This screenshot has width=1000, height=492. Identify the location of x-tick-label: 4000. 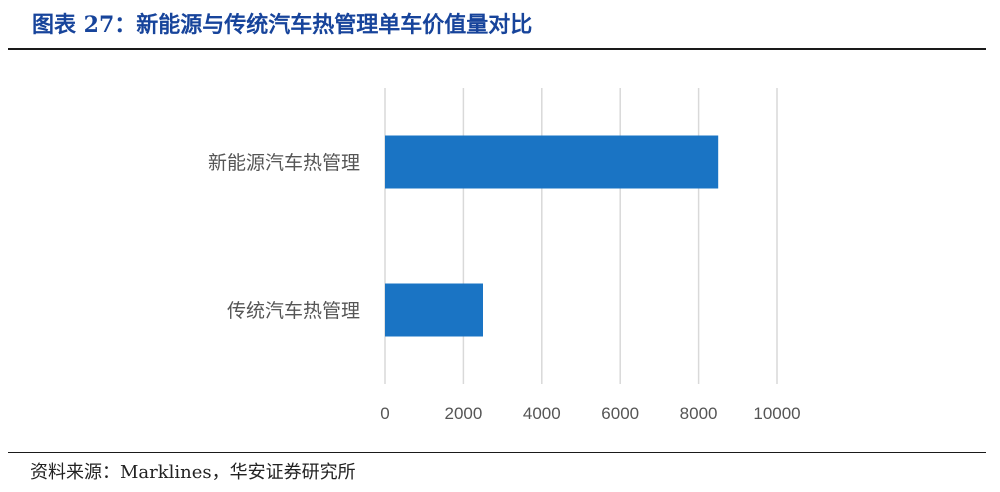
(542, 413).